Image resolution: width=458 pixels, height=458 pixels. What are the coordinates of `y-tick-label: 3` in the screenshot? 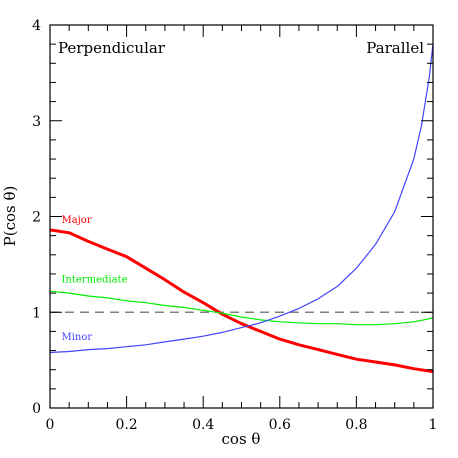 It's located at (36, 122).